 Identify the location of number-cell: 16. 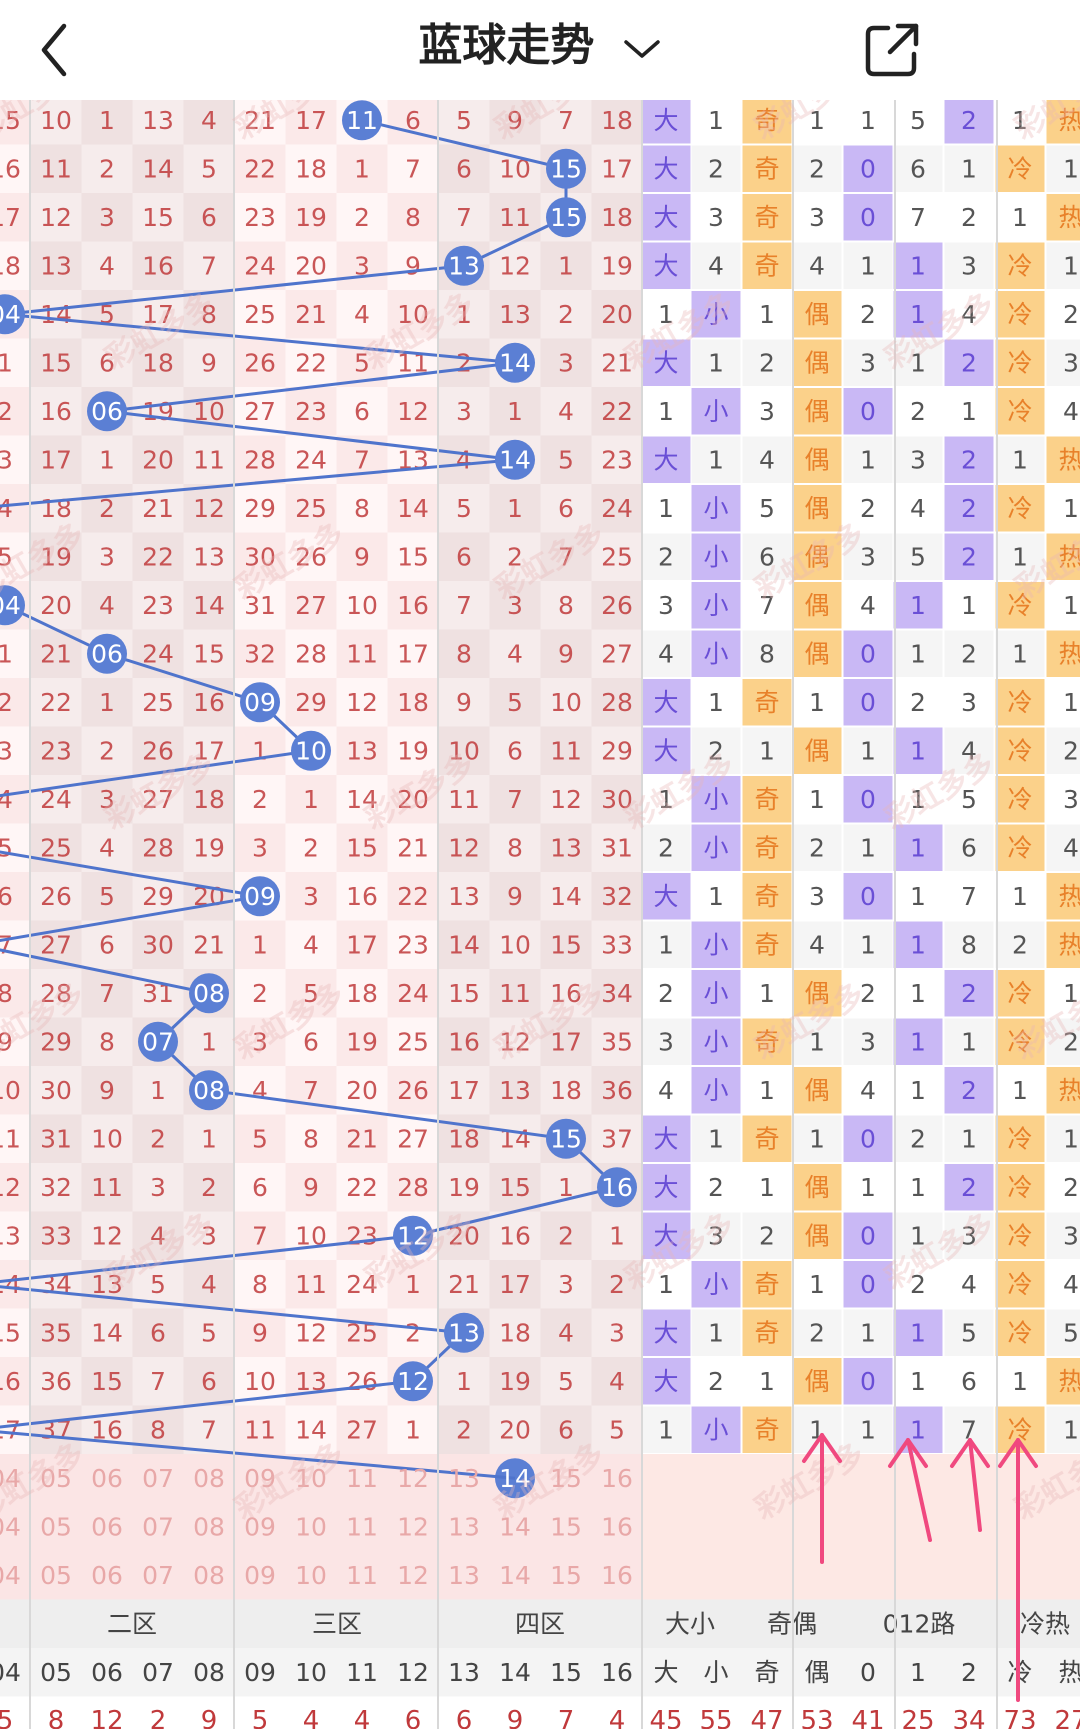
(10, 168).